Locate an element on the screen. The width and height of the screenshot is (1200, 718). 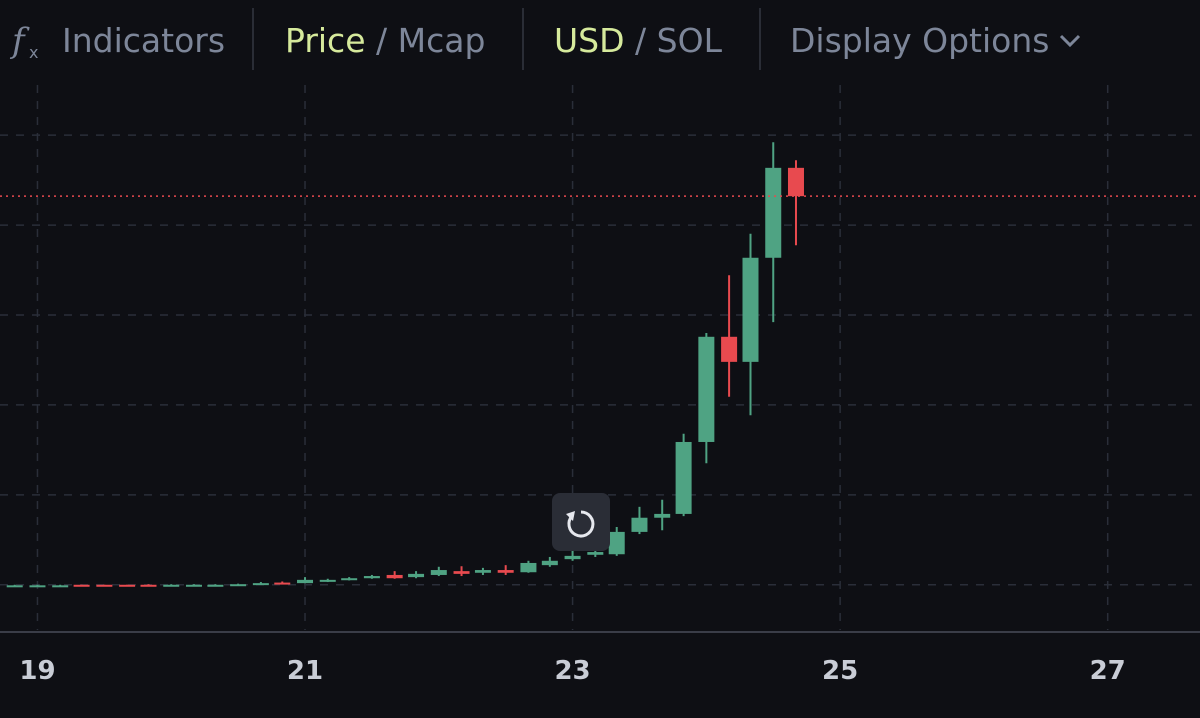
indicators-label: Indicators is located at coordinates (143, 40).